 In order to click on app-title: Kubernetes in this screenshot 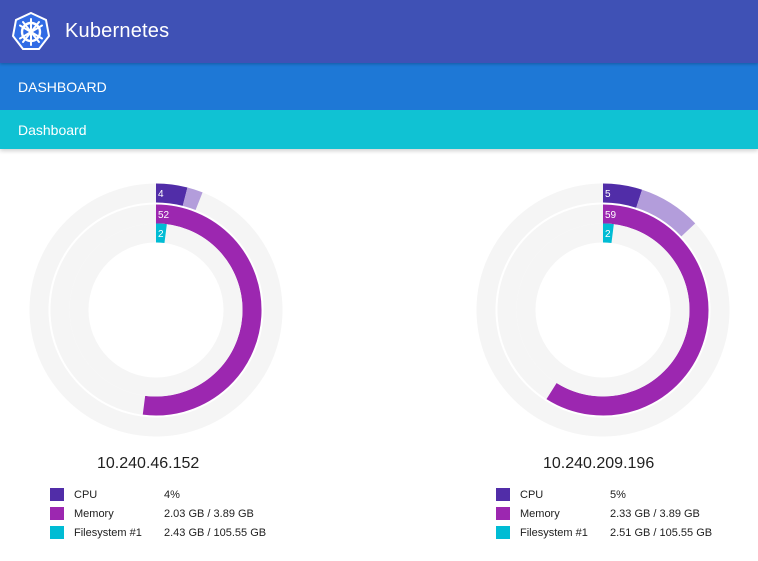, I will do `click(117, 31)`.